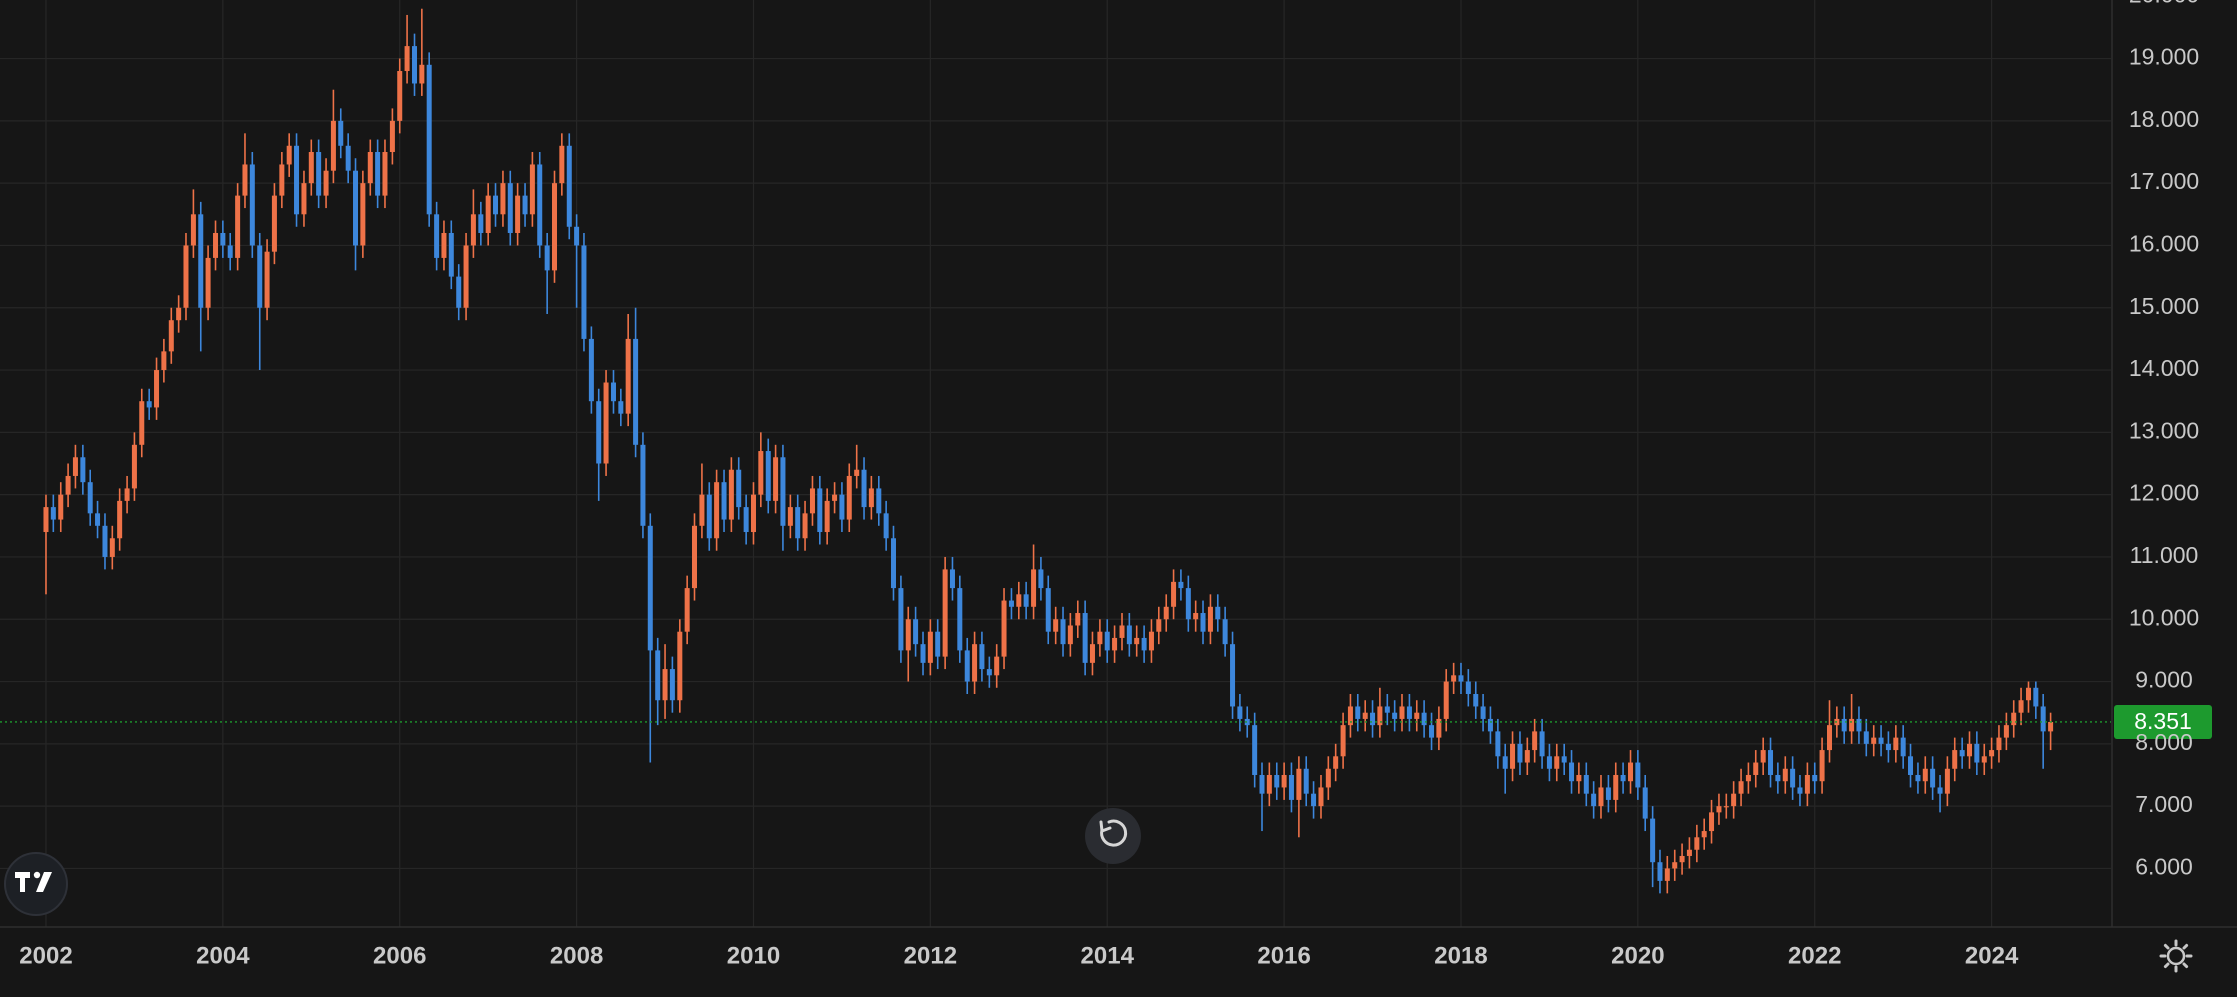 This screenshot has width=2237, height=997. What do you see at coordinates (45, 955) in the screenshot?
I see `x-tick-label: 2002` at bounding box center [45, 955].